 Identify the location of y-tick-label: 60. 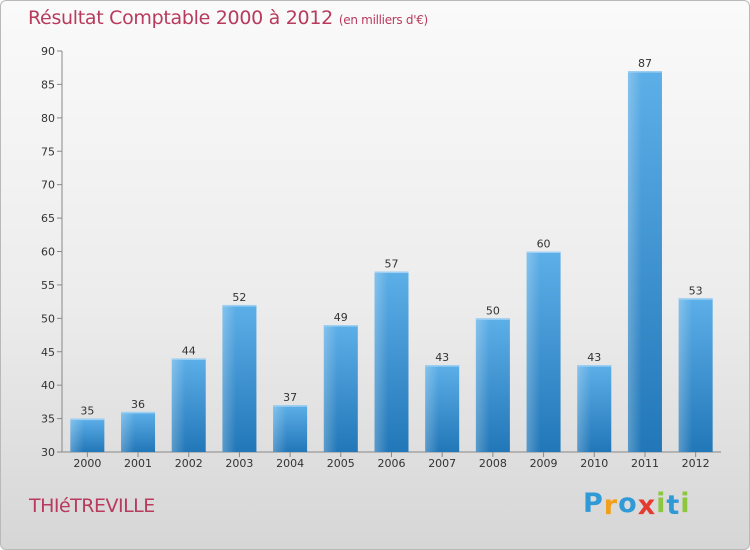
(48, 252).